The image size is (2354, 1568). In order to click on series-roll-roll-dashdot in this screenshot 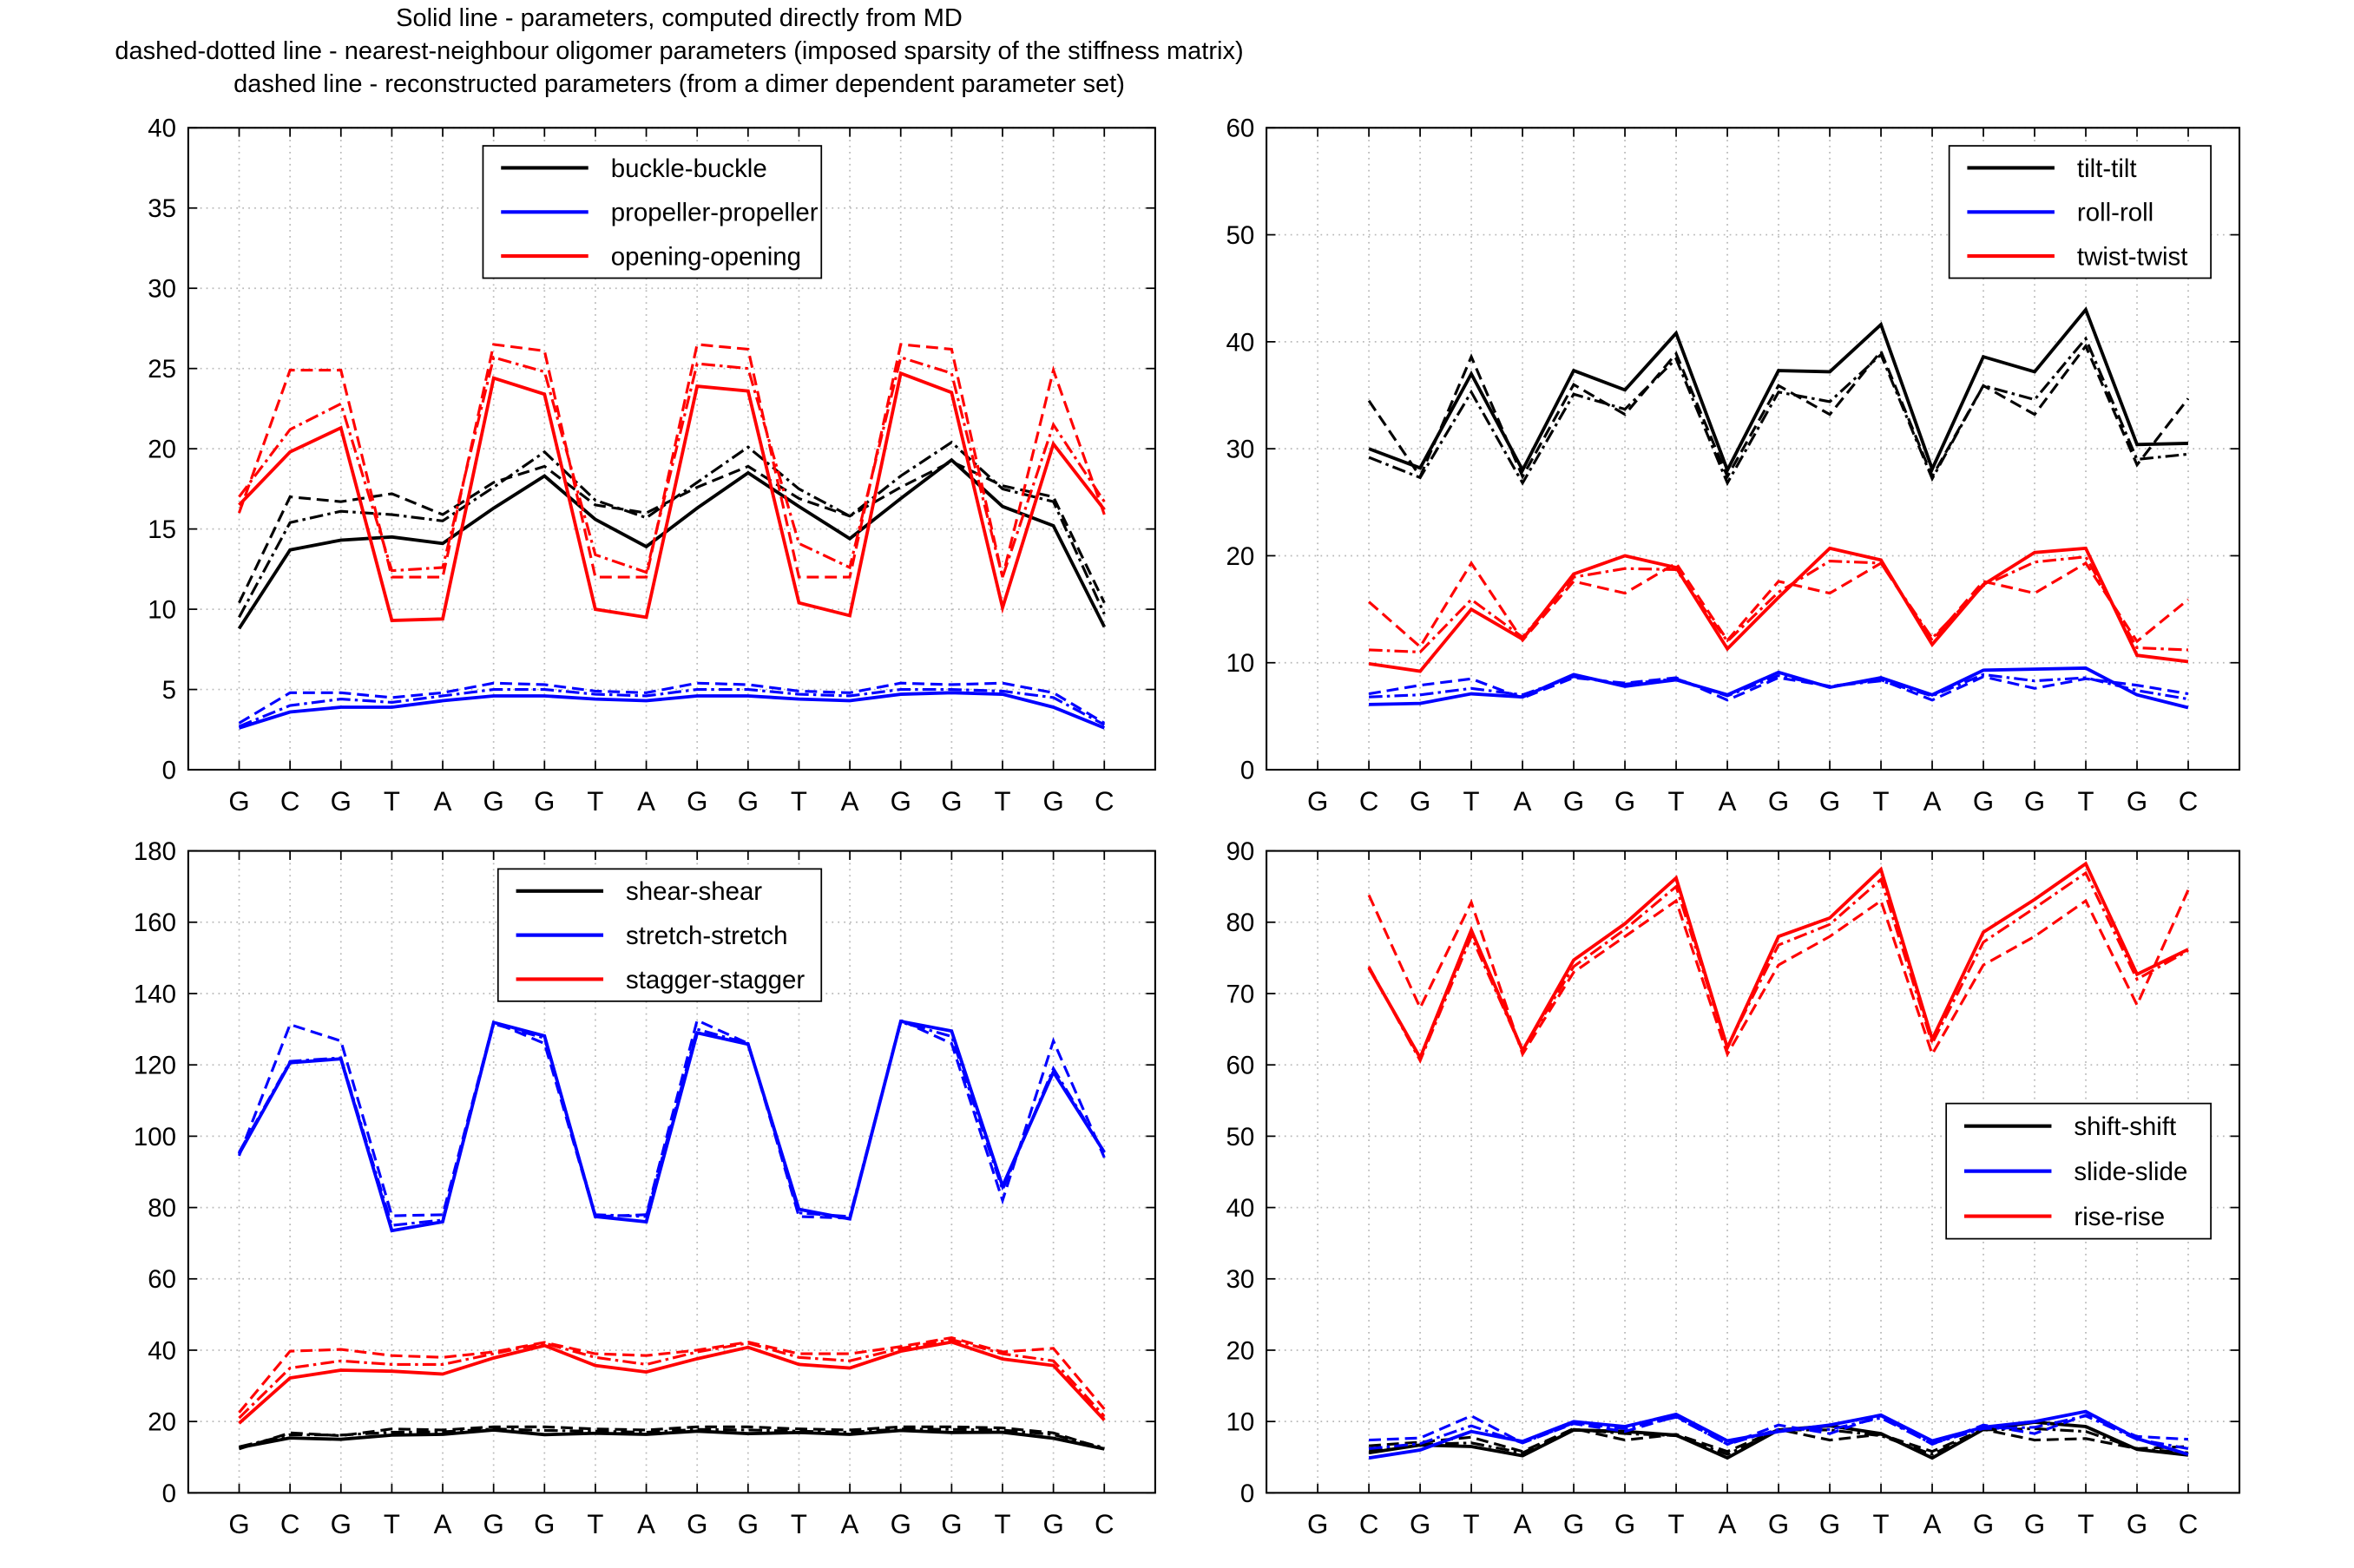, I will do `click(1779, 686)`.